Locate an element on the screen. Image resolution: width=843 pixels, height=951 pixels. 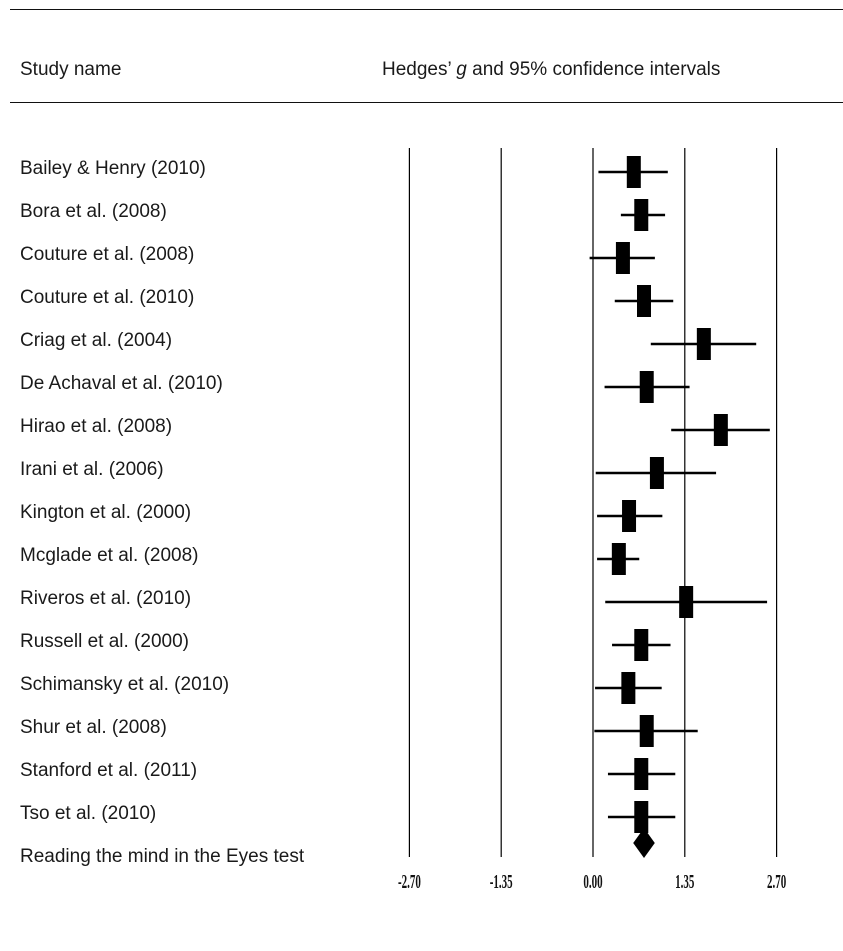
study-label: Kington et al. (2000) is located at coordinates (106, 512).